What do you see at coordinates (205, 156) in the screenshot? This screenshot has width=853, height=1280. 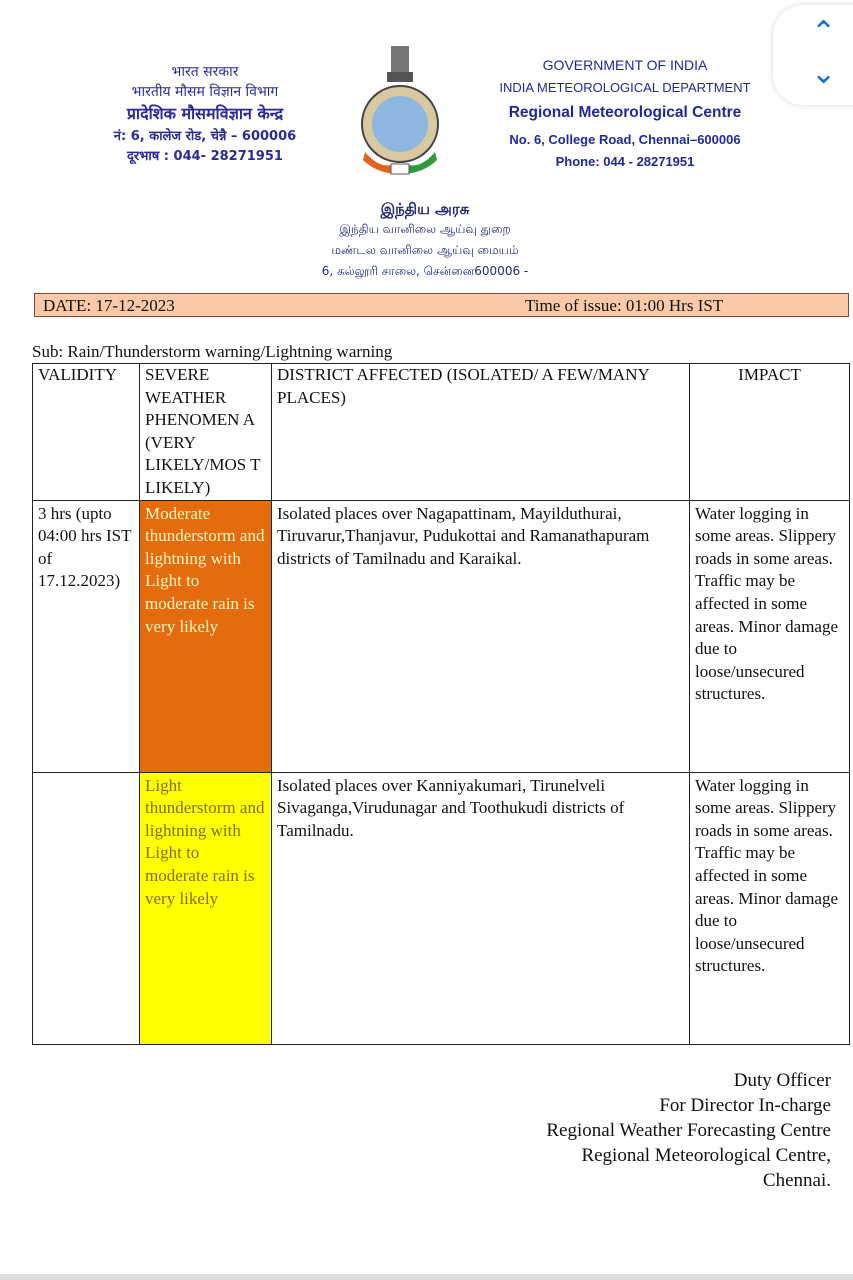 I see `hindi-line: दूरभाष : 044- 28271951` at bounding box center [205, 156].